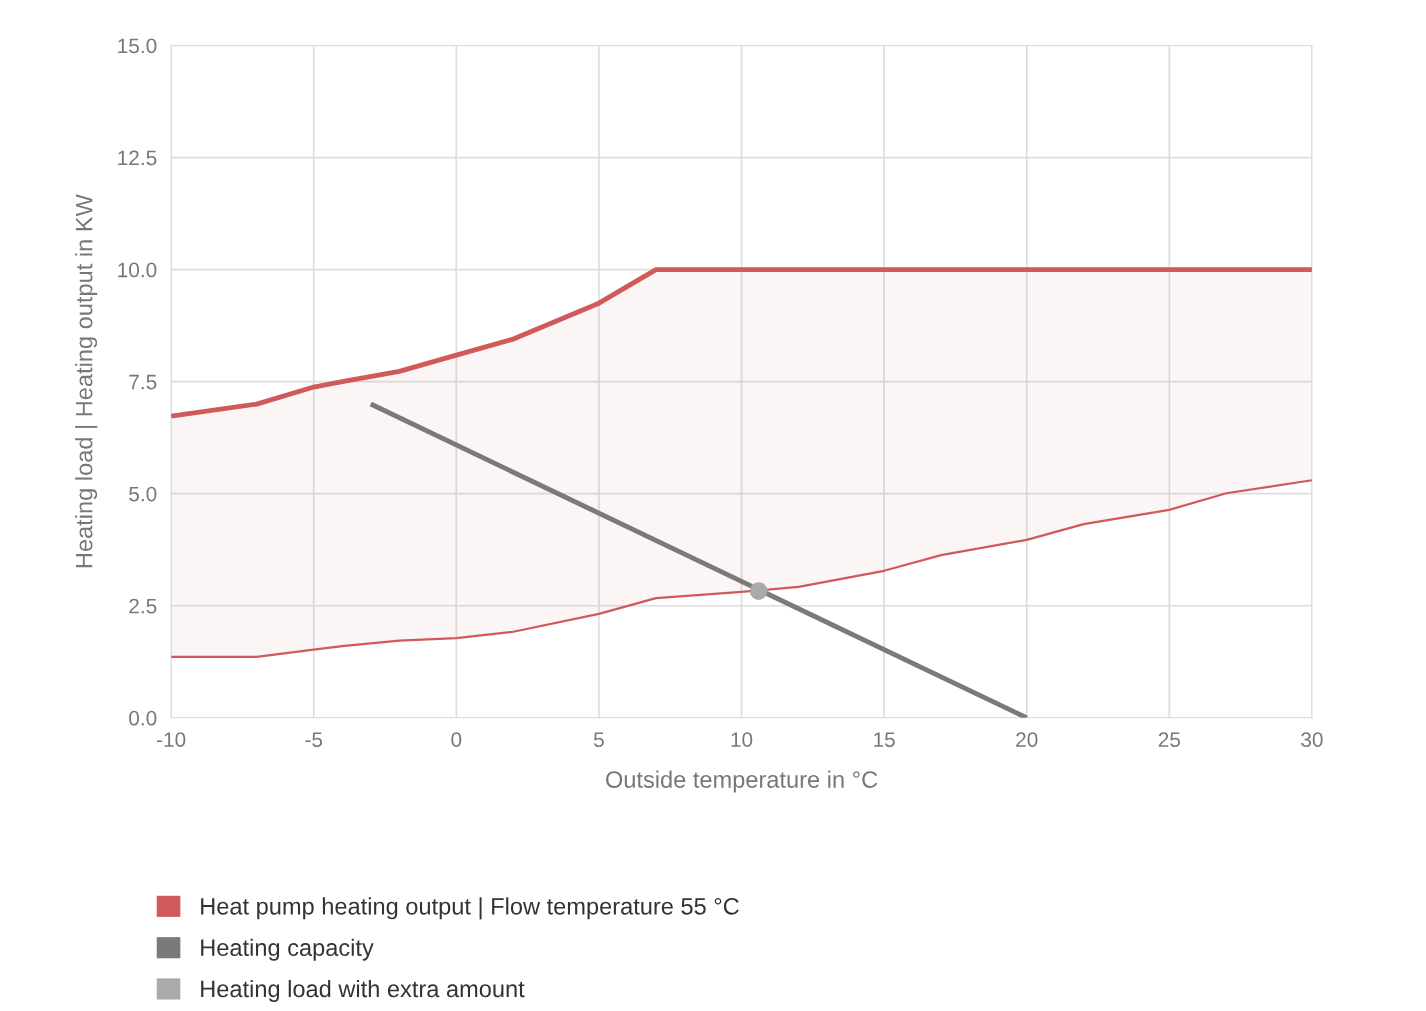 The height and width of the screenshot is (1011, 1426). Describe the element at coordinates (86, 381) in the screenshot. I see `y-axis-title: Heating load | Heating output in KW` at that location.